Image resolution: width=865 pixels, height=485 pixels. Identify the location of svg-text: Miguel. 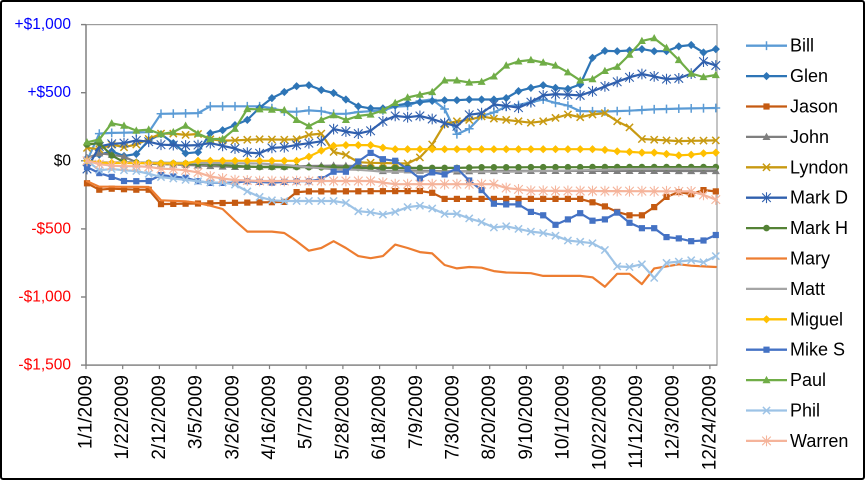
(816, 319).